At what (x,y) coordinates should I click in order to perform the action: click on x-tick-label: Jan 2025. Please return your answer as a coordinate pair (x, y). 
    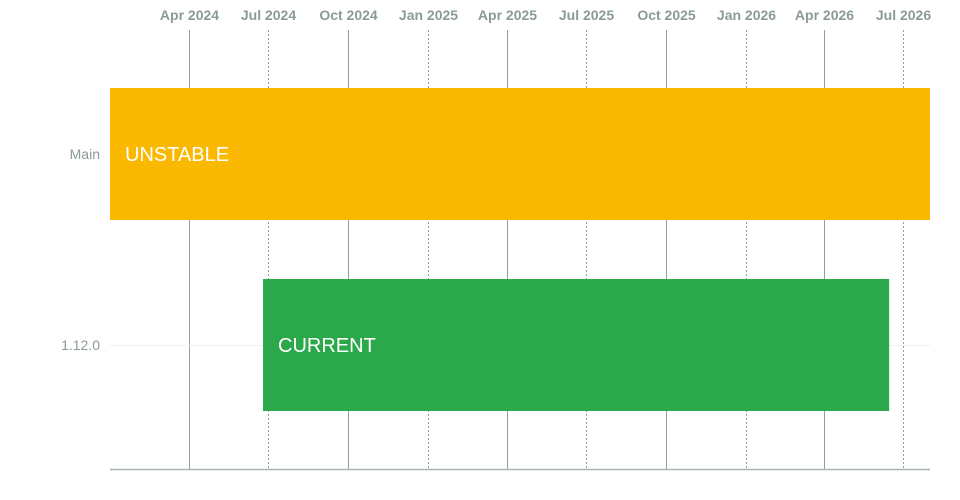
    Looking at the image, I should click on (428, 15).